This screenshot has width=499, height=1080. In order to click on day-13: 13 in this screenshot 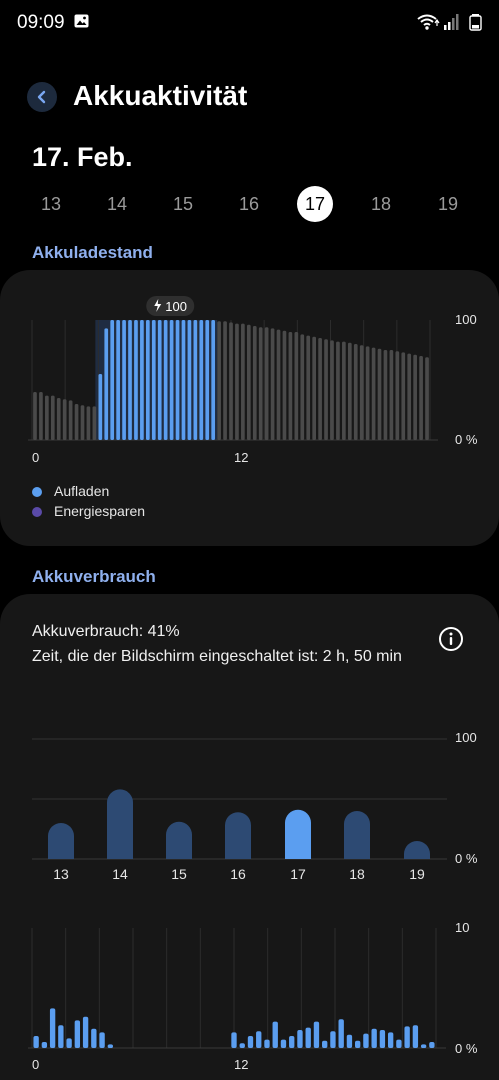, I will do `click(51, 204)`.